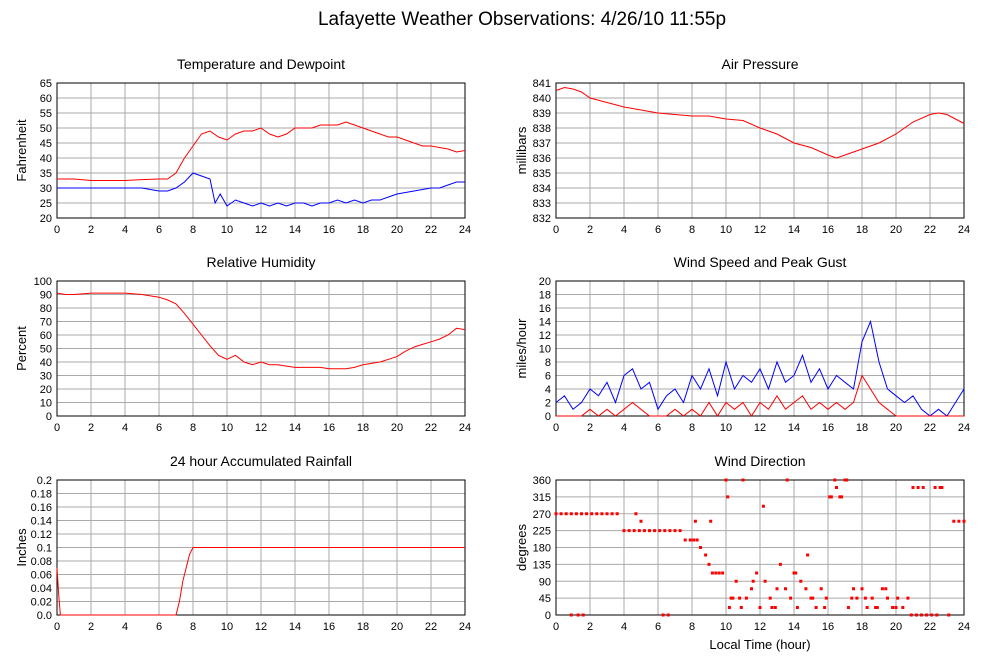 Image resolution: width=999 pixels, height=659 pixels. Describe the element at coordinates (295, 230) in the screenshot. I see `x-tick-label: 14` at that location.